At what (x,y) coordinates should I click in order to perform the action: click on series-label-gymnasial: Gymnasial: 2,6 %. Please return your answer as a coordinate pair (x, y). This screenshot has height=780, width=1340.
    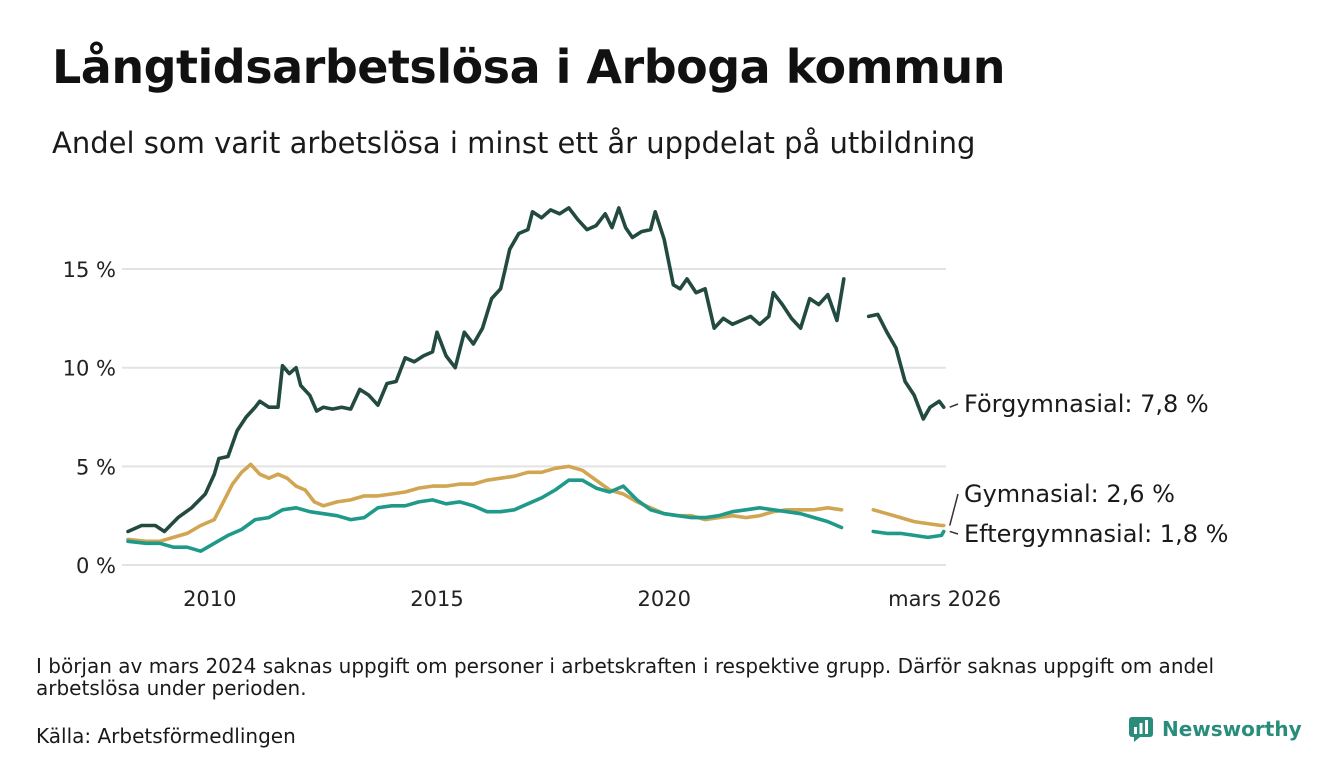
    Looking at the image, I should click on (1069, 494).